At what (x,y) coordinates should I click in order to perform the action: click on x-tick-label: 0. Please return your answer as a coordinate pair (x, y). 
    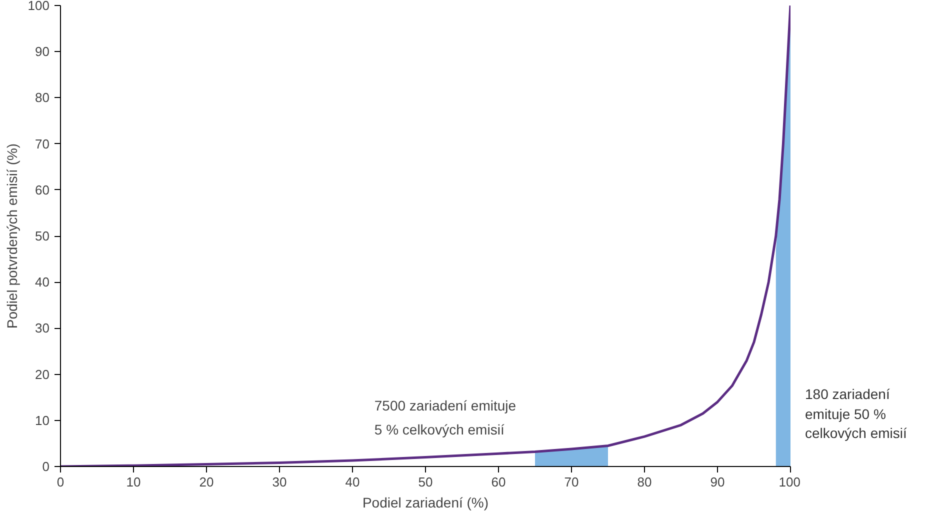
    Looking at the image, I should click on (60, 482).